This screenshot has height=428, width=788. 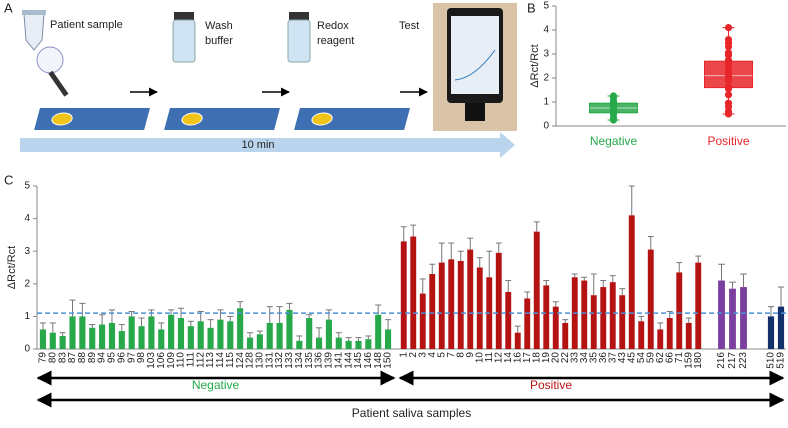 I want to click on x-tick-label: 223, so click(x=743, y=360).